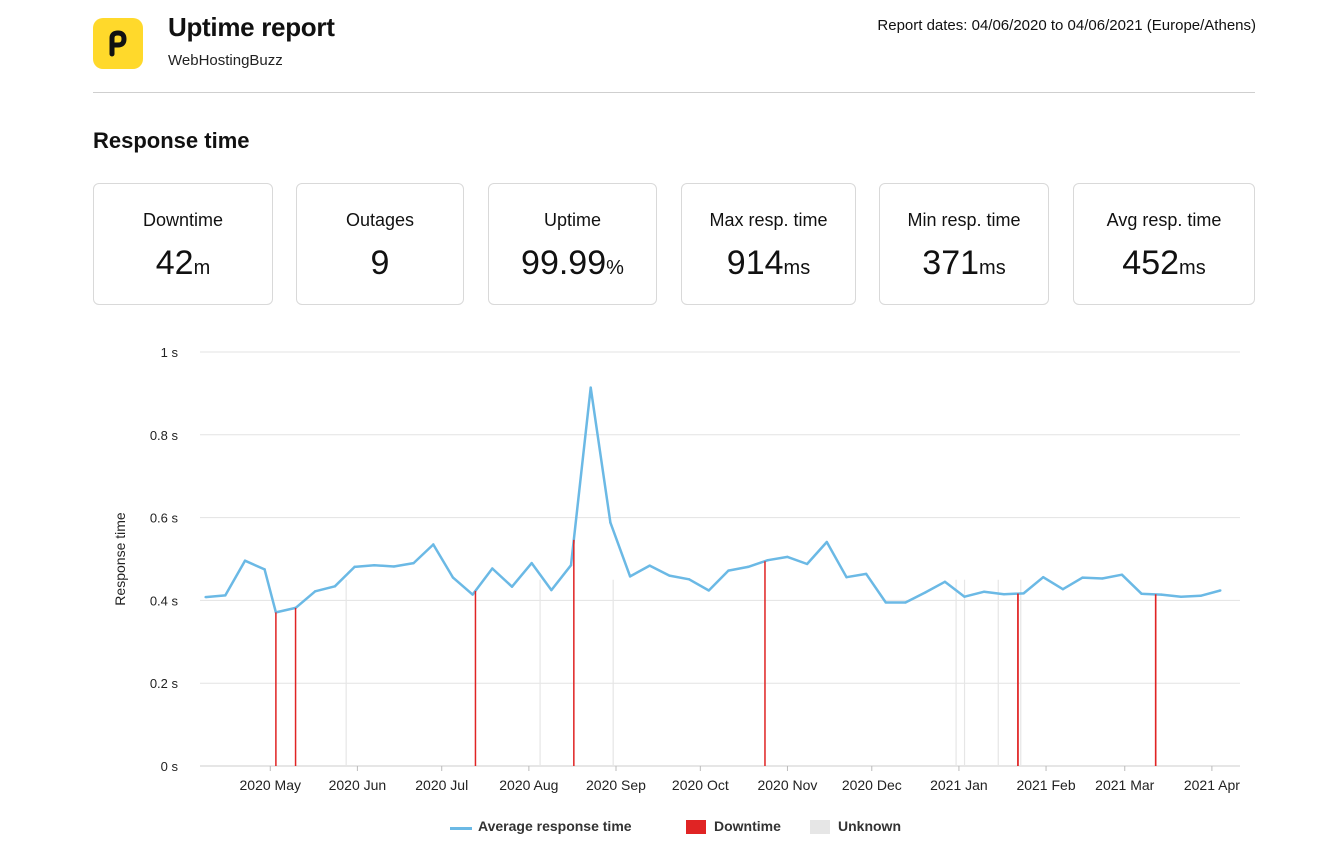  Describe the element at coordinates (747, 826) in the screenshot. I see `legend-label: Downtime` at that location.